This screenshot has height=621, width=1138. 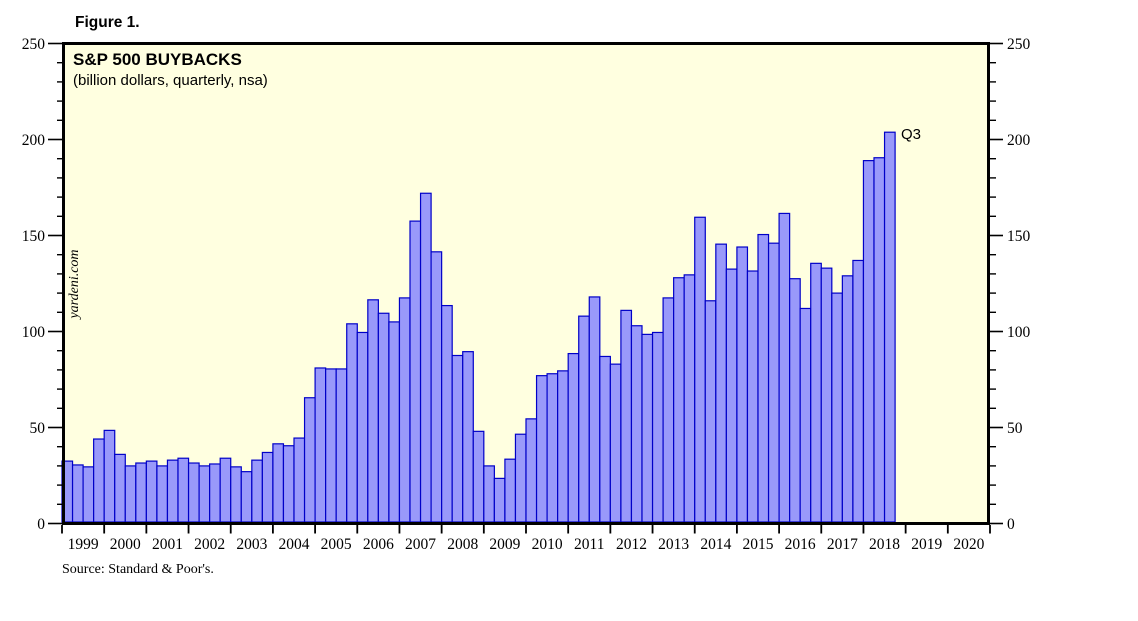 I want to click on bar-2015-q4, so click(x=773, y=382).